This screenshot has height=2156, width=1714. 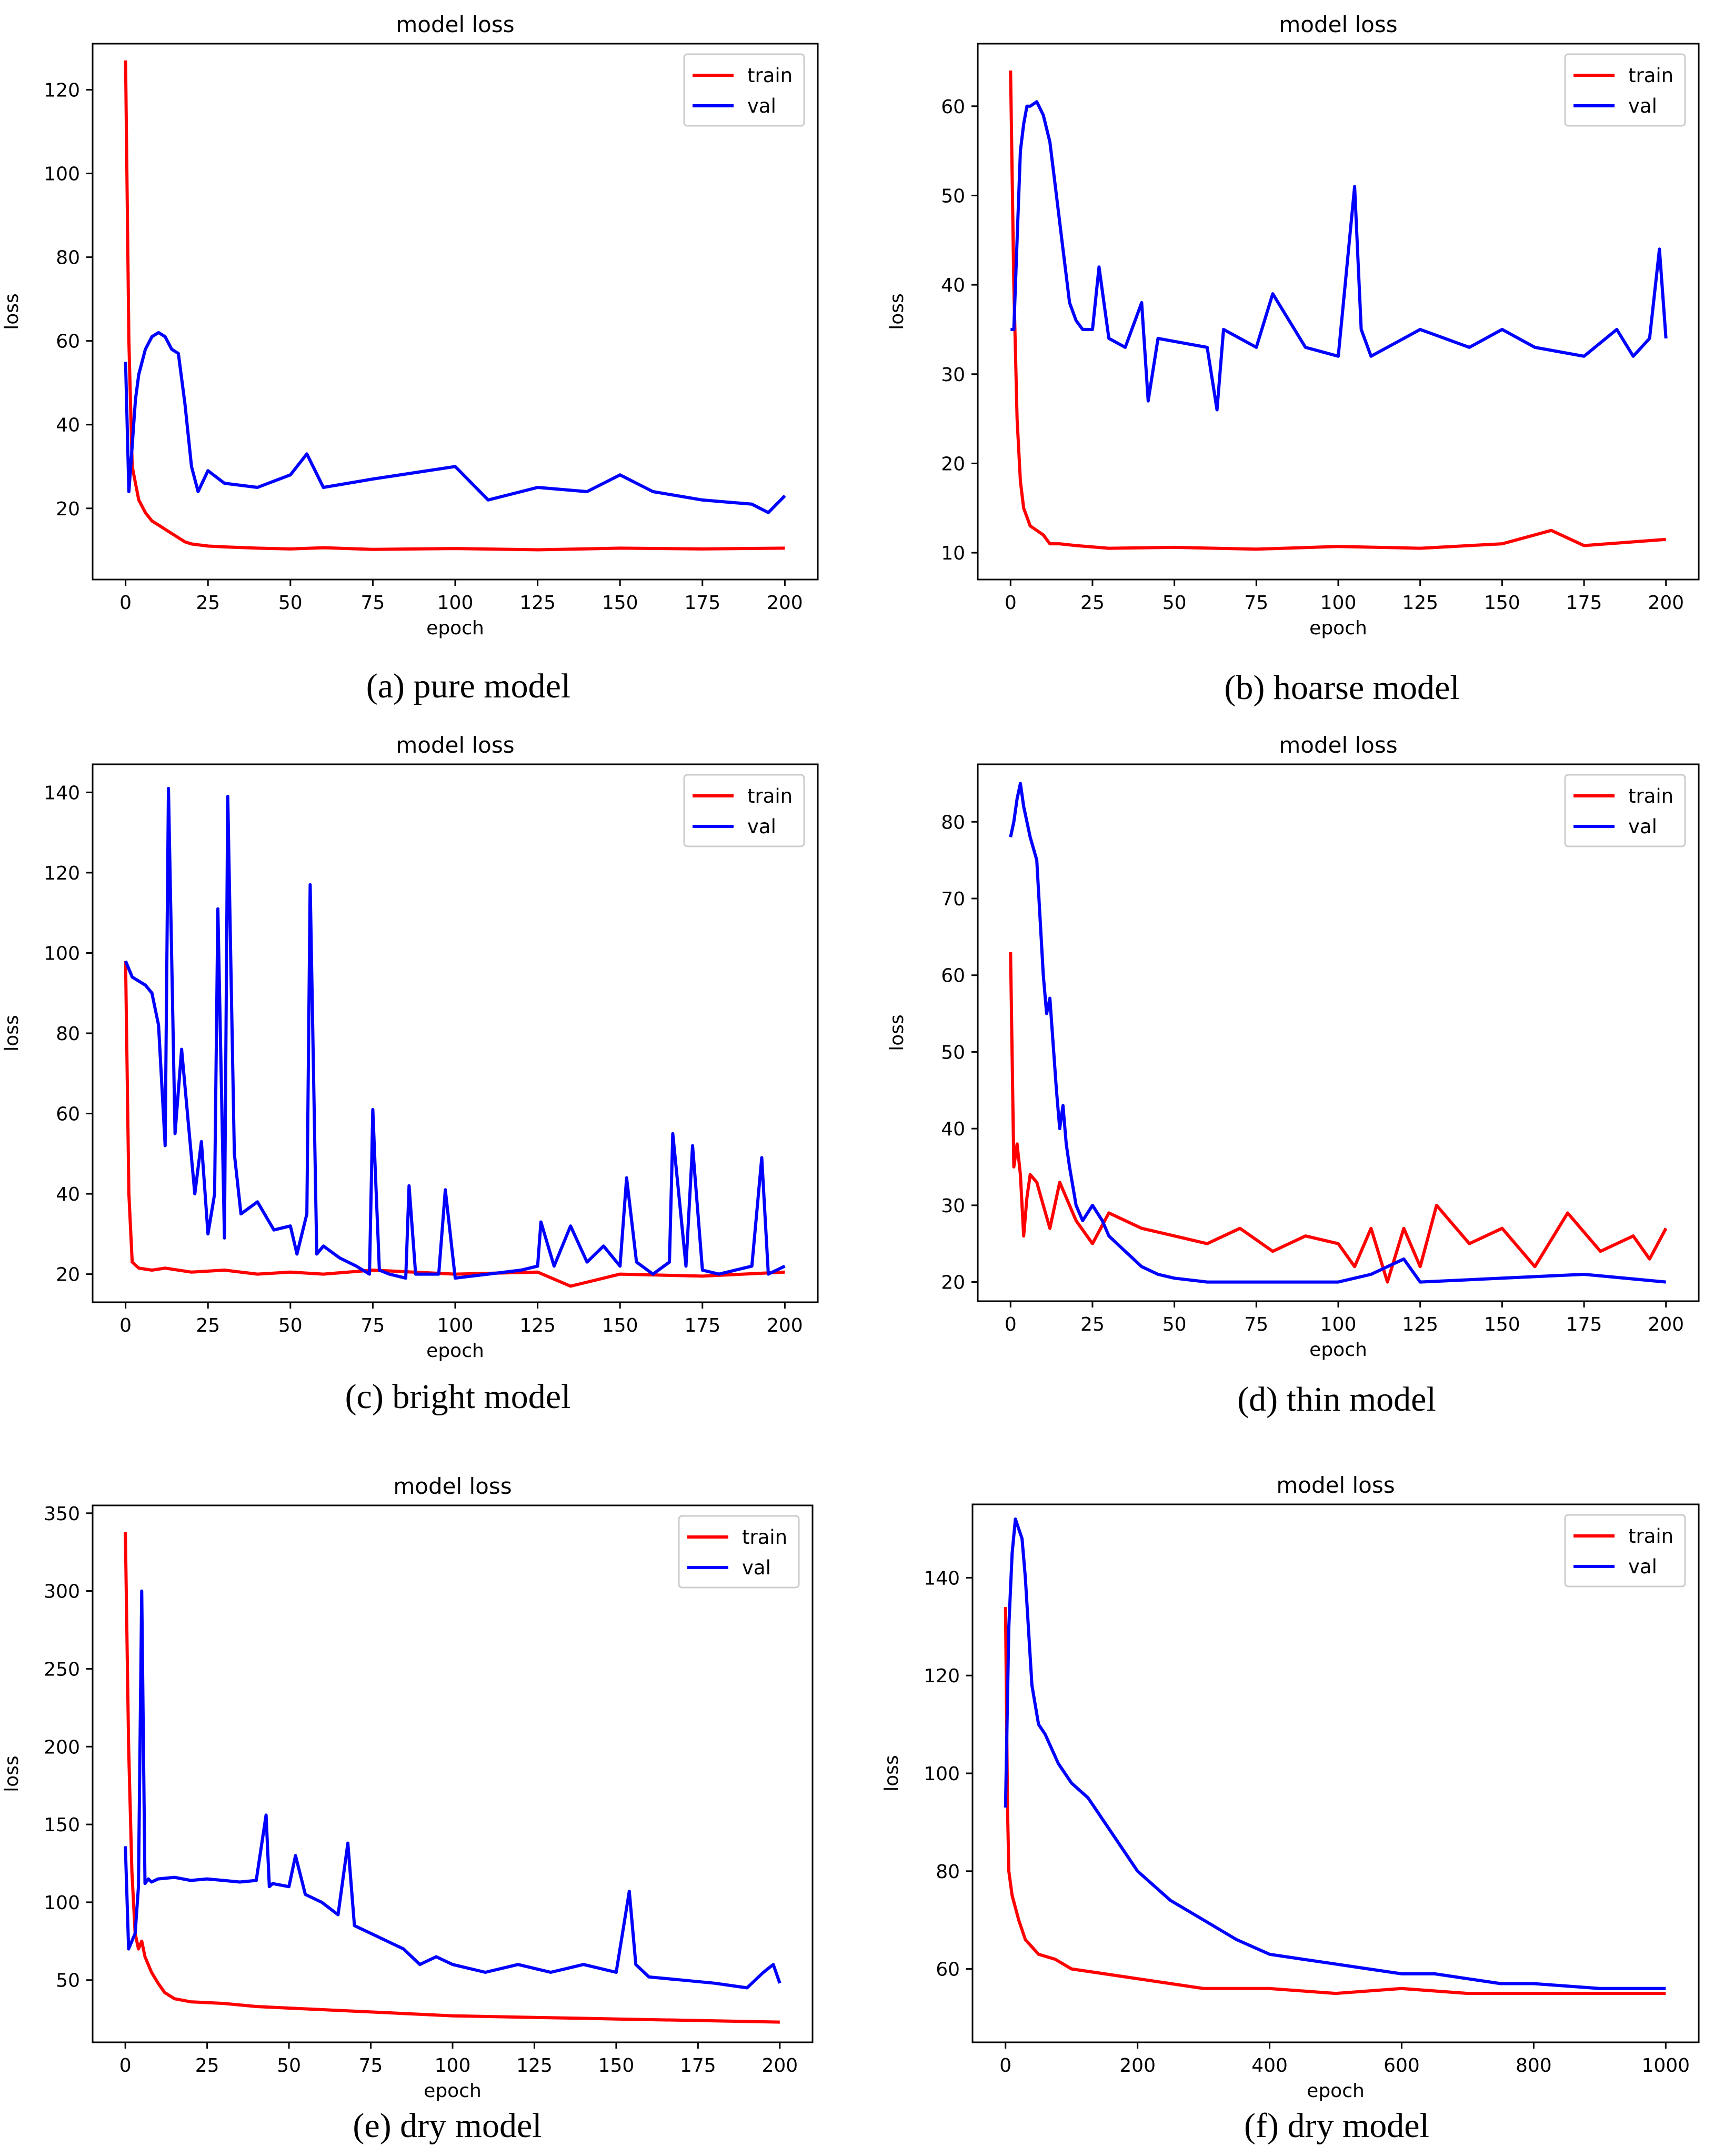 What do you see at coordinates (458, 1397) in the screenshot?
I see `panel-caption: (c) bright model` at bounding box center [458, 1397].